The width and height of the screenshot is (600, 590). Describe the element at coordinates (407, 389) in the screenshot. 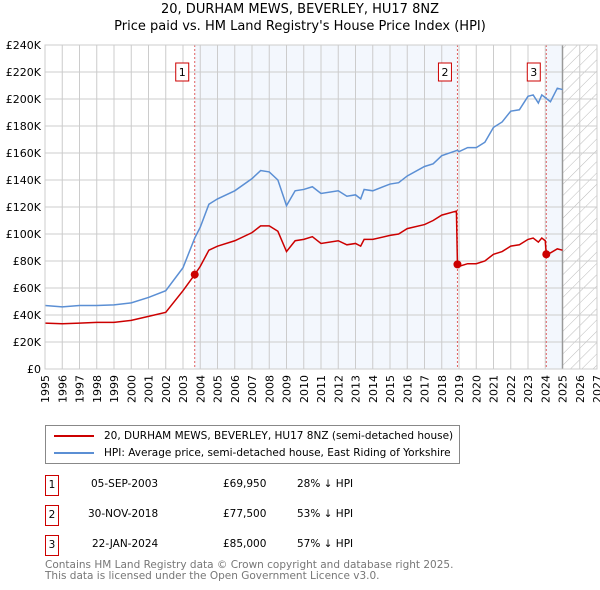

I see `x-tick-label: 2016` at that location.